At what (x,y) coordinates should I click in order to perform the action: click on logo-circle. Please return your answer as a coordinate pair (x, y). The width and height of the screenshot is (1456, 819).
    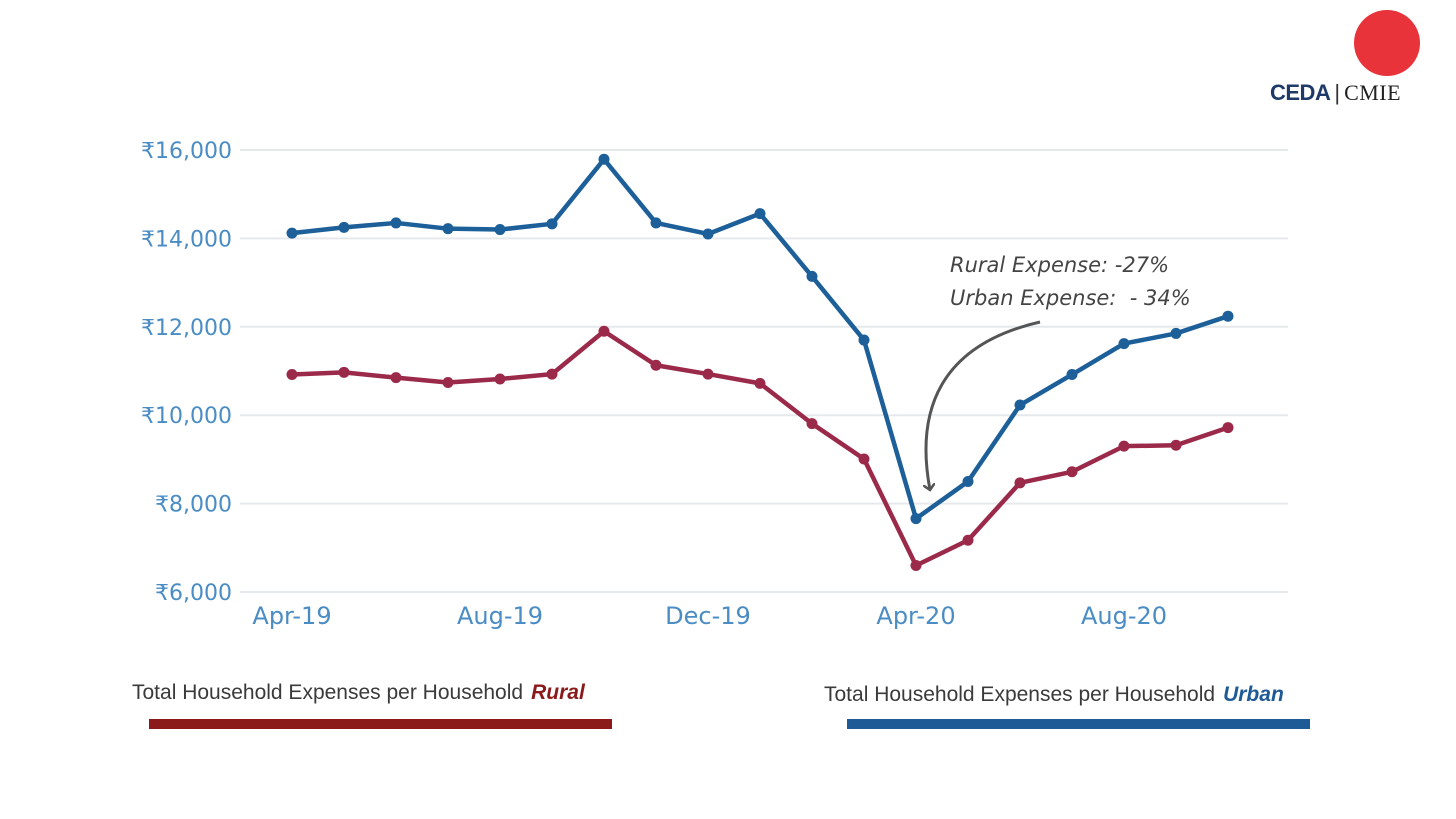
    Looking at the image, I should click on (1387, 43).